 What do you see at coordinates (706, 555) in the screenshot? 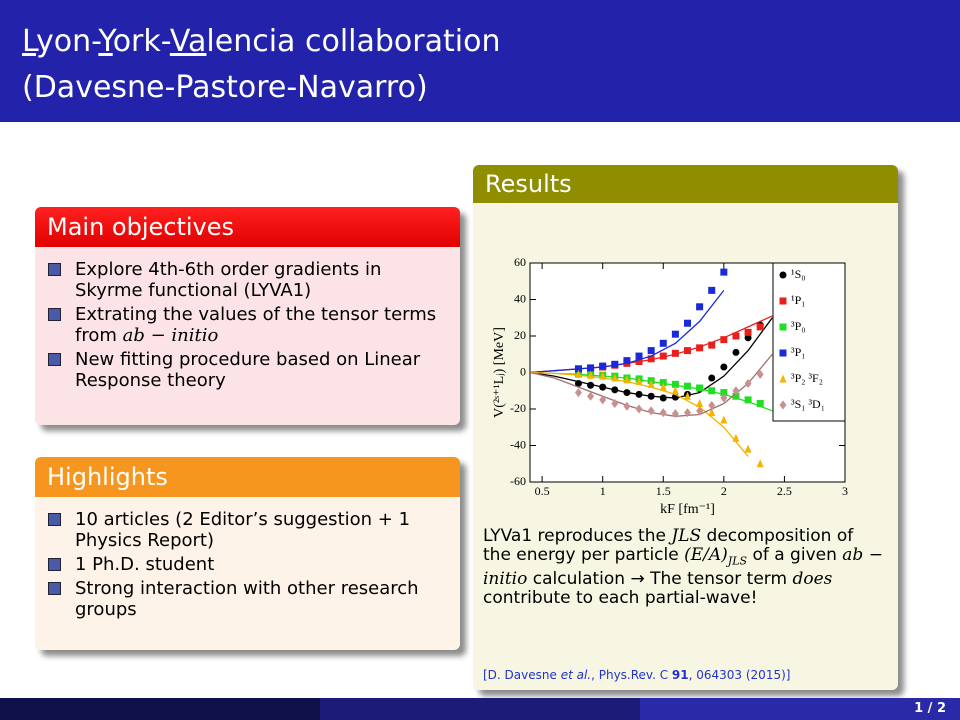
I see `math: (E/A)` at bounding box center [706, 555].